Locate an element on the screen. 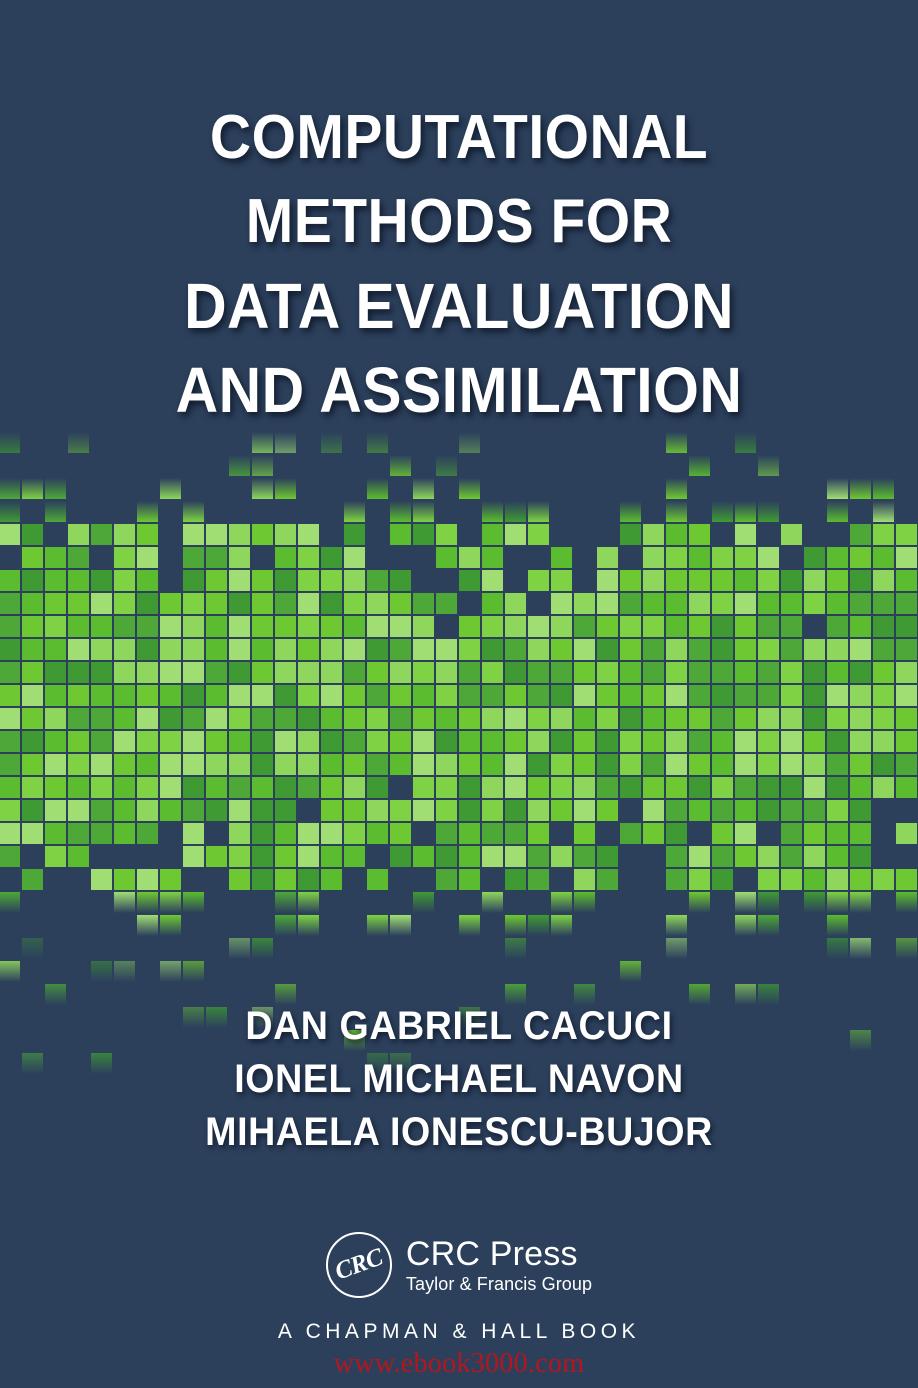 The image size is (918, 1388). series-line: A CHAPMAN & HALL BOOK is located at coordinates (459, 1331).